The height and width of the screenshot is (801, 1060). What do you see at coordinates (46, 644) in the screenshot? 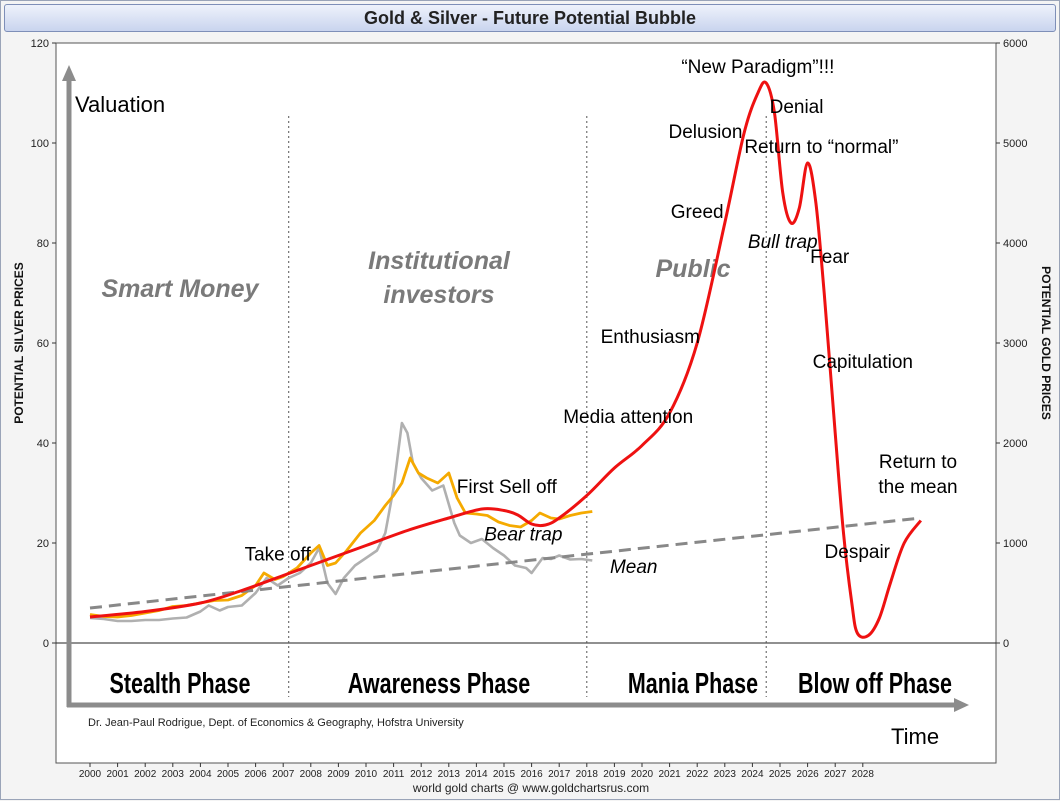
I see `left-tick-label: 0` at bounding box center [46, 644].